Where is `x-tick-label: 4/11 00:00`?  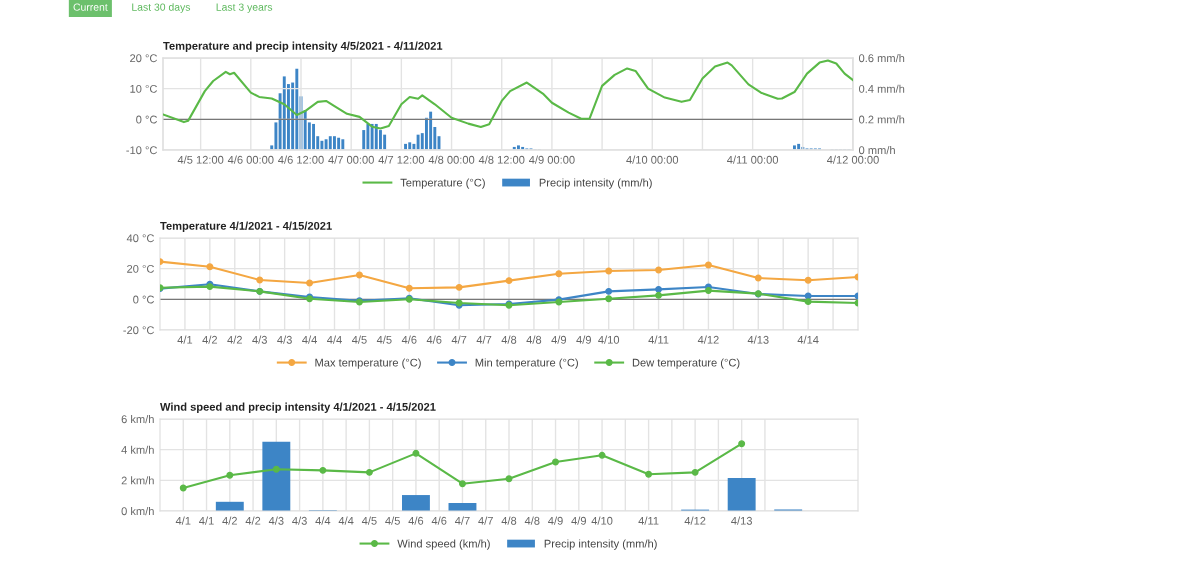
x-tick-label: 4/11 00:00 is located at coordinates (753, 159).